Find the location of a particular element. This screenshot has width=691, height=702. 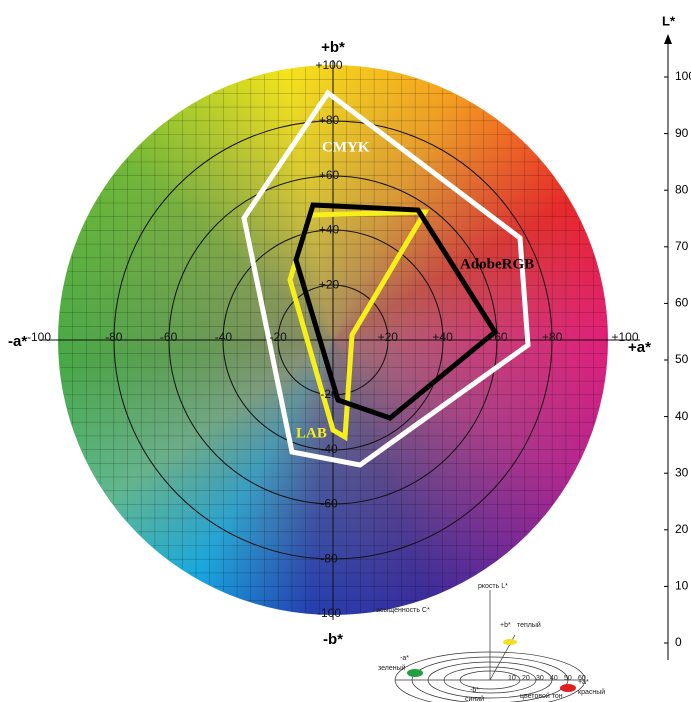

b-tick-label: +20 is located at coordinates (329, 284).